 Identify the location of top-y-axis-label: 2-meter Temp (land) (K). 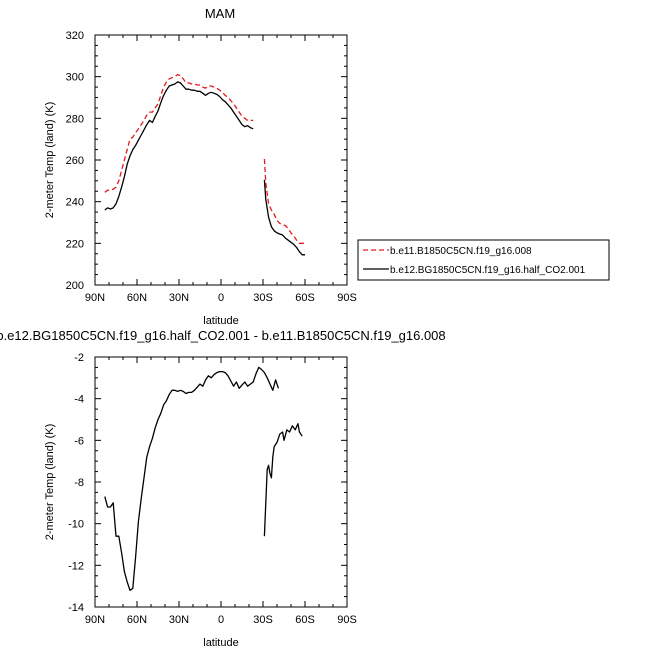
(50, 160).